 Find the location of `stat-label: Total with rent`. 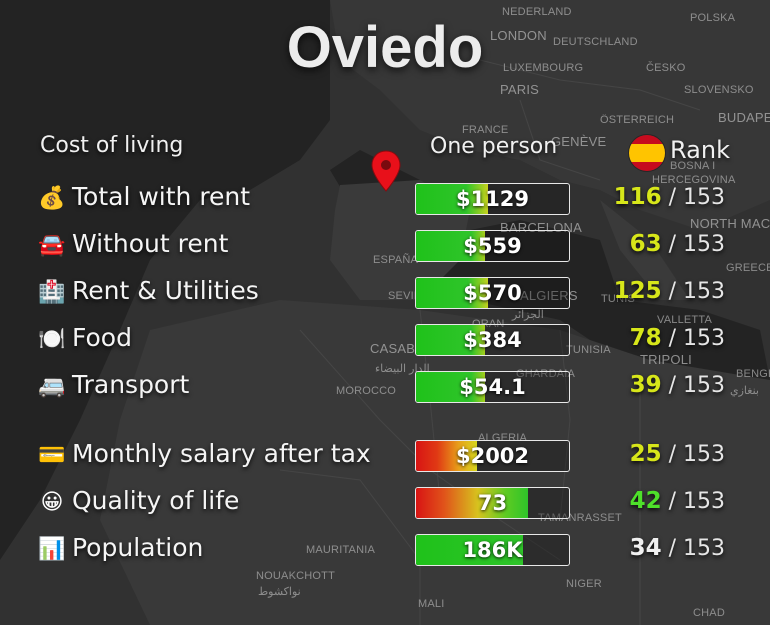

stat-label: Total with rent is located at coordinates (161, 196).